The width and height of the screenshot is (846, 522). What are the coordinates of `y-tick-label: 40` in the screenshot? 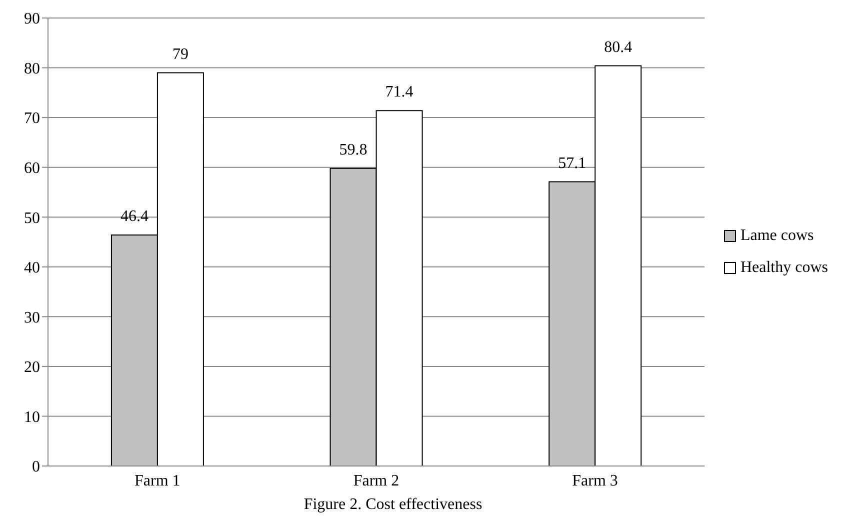 It's located at (32, 268).